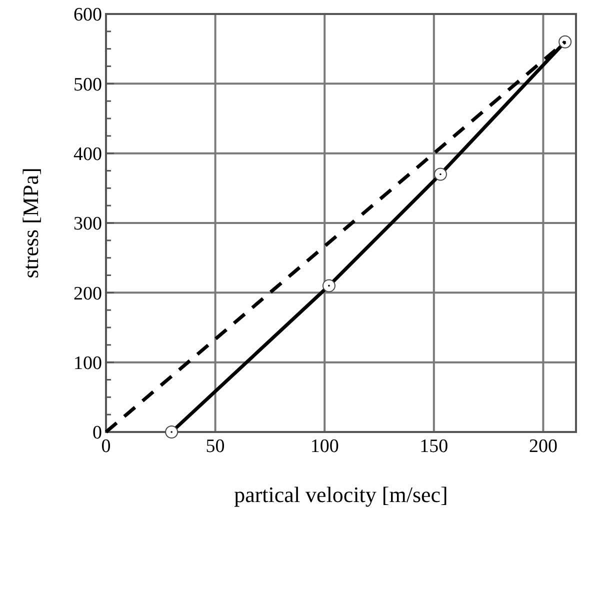 Image resolution: width=598 pixels, height=597 pixels. Describe the element at coordinates (88, 224) in the screenshot. I see `y-tick-label: 300` at that location.